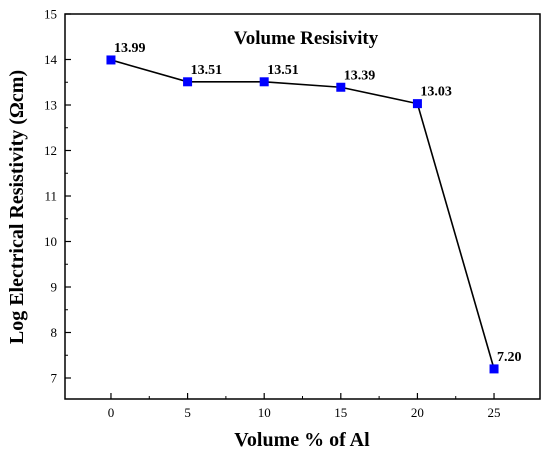 Image resolution: width=550 pixels, height=461 pixels. Describe the element at coordinates (50, 196) in the screenshot. I see `y-tick-label: 11` at that location.